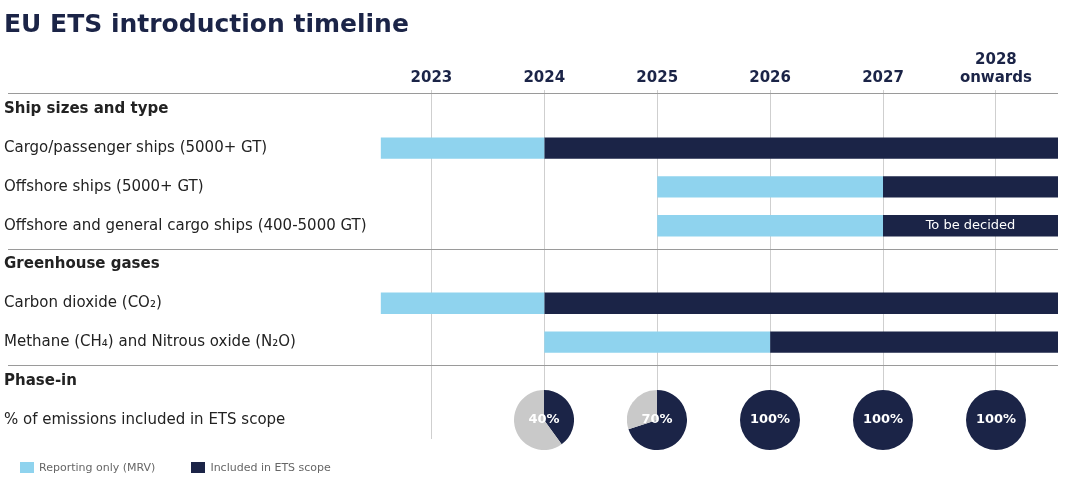  Describe the element at coordinates (544, 76) in the screenshot. I see `x-tick-label: 2024` at that location.